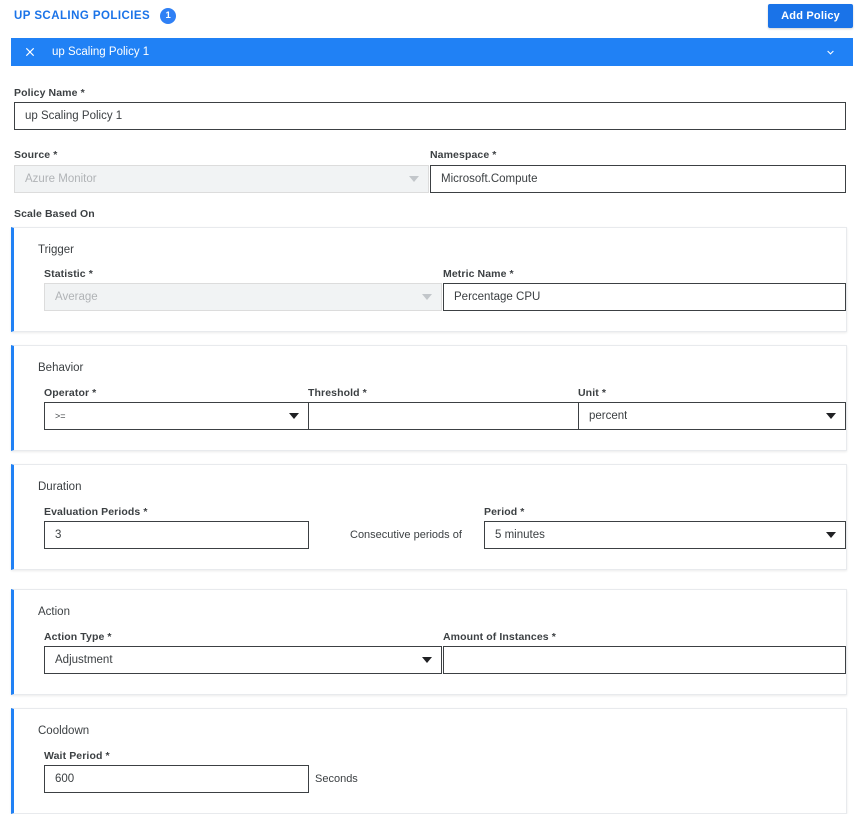 The height and width of the screenshot is (814, 863). Describe the element at coordinates (54, 214) in the screenshot. I see `scale-based-on-label: Scale Based On` at that location.